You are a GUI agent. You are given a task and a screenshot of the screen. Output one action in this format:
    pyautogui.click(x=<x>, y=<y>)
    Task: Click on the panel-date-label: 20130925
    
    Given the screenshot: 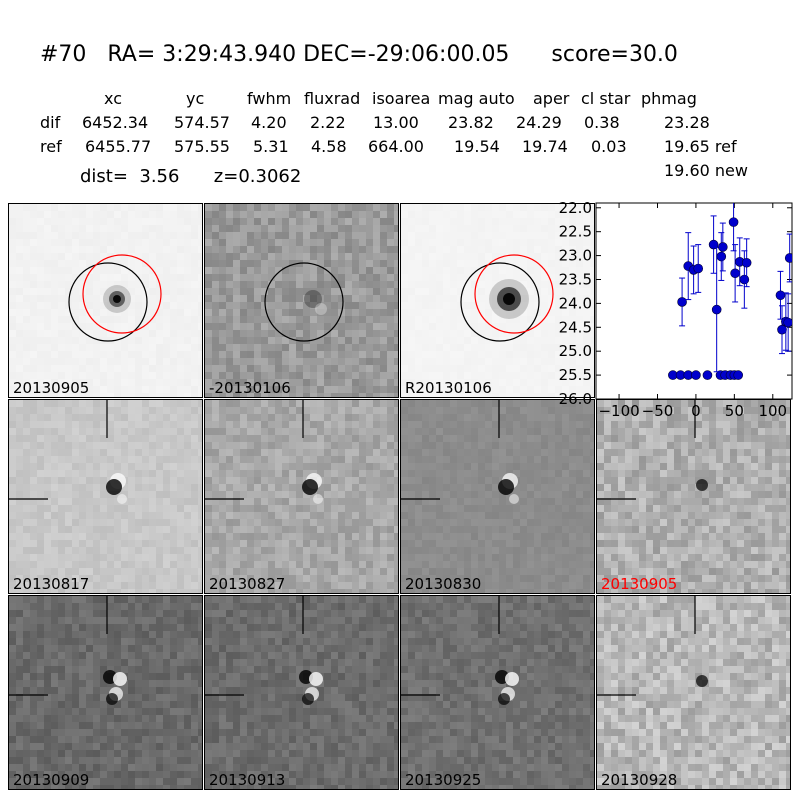 What is the action you would take?
    pyautogui.click(x=443, y=780)
    